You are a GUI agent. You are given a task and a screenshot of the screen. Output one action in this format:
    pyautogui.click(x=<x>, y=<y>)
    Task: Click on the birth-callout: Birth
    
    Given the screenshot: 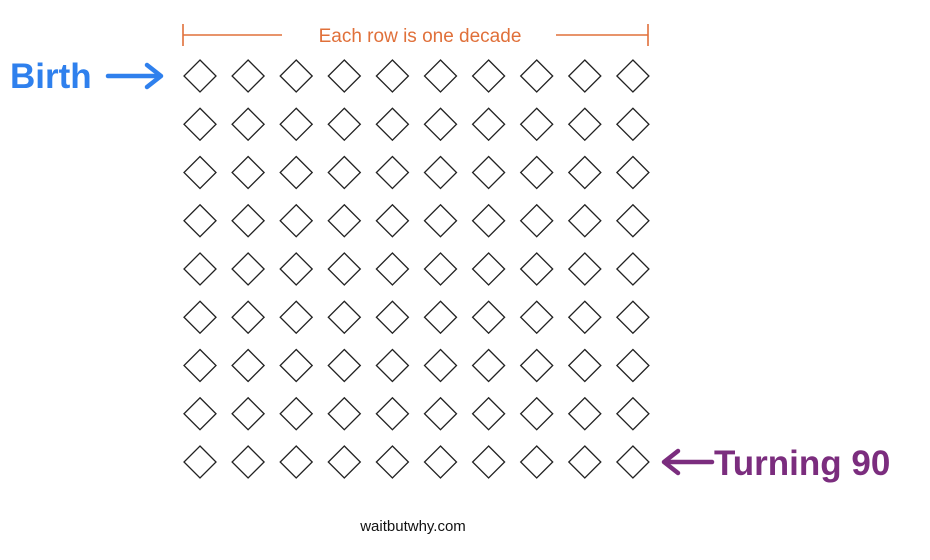 What is the action you would take?
    pyautogui.click(x=87, y=76)
    